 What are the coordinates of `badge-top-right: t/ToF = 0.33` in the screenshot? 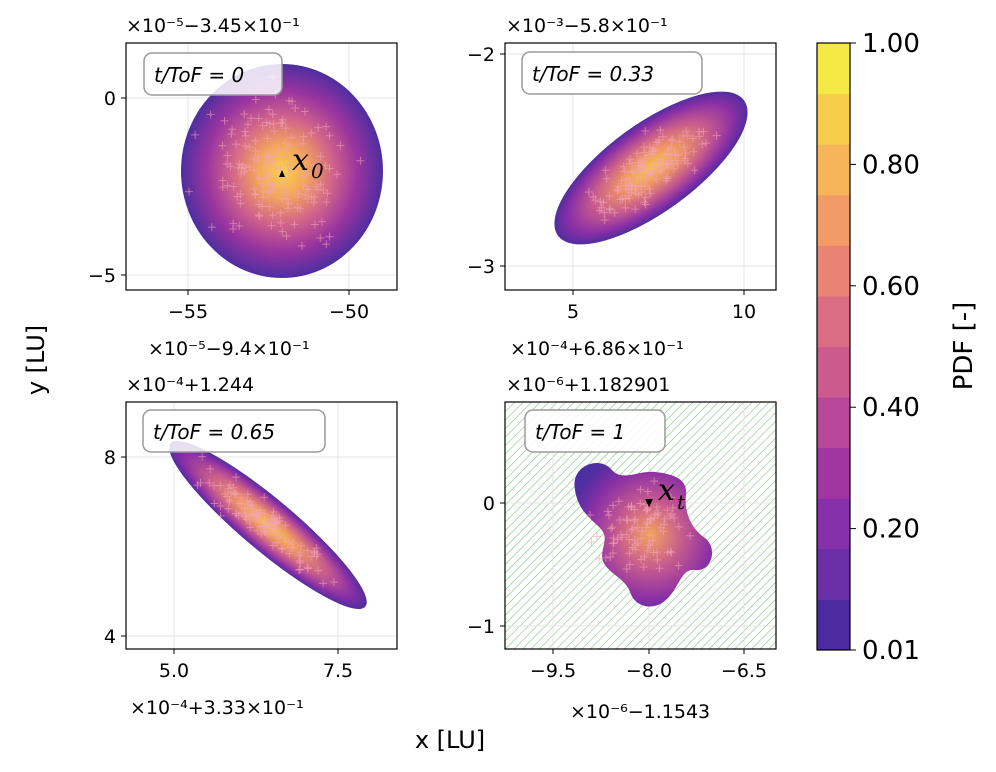 It's located at (612, 73).